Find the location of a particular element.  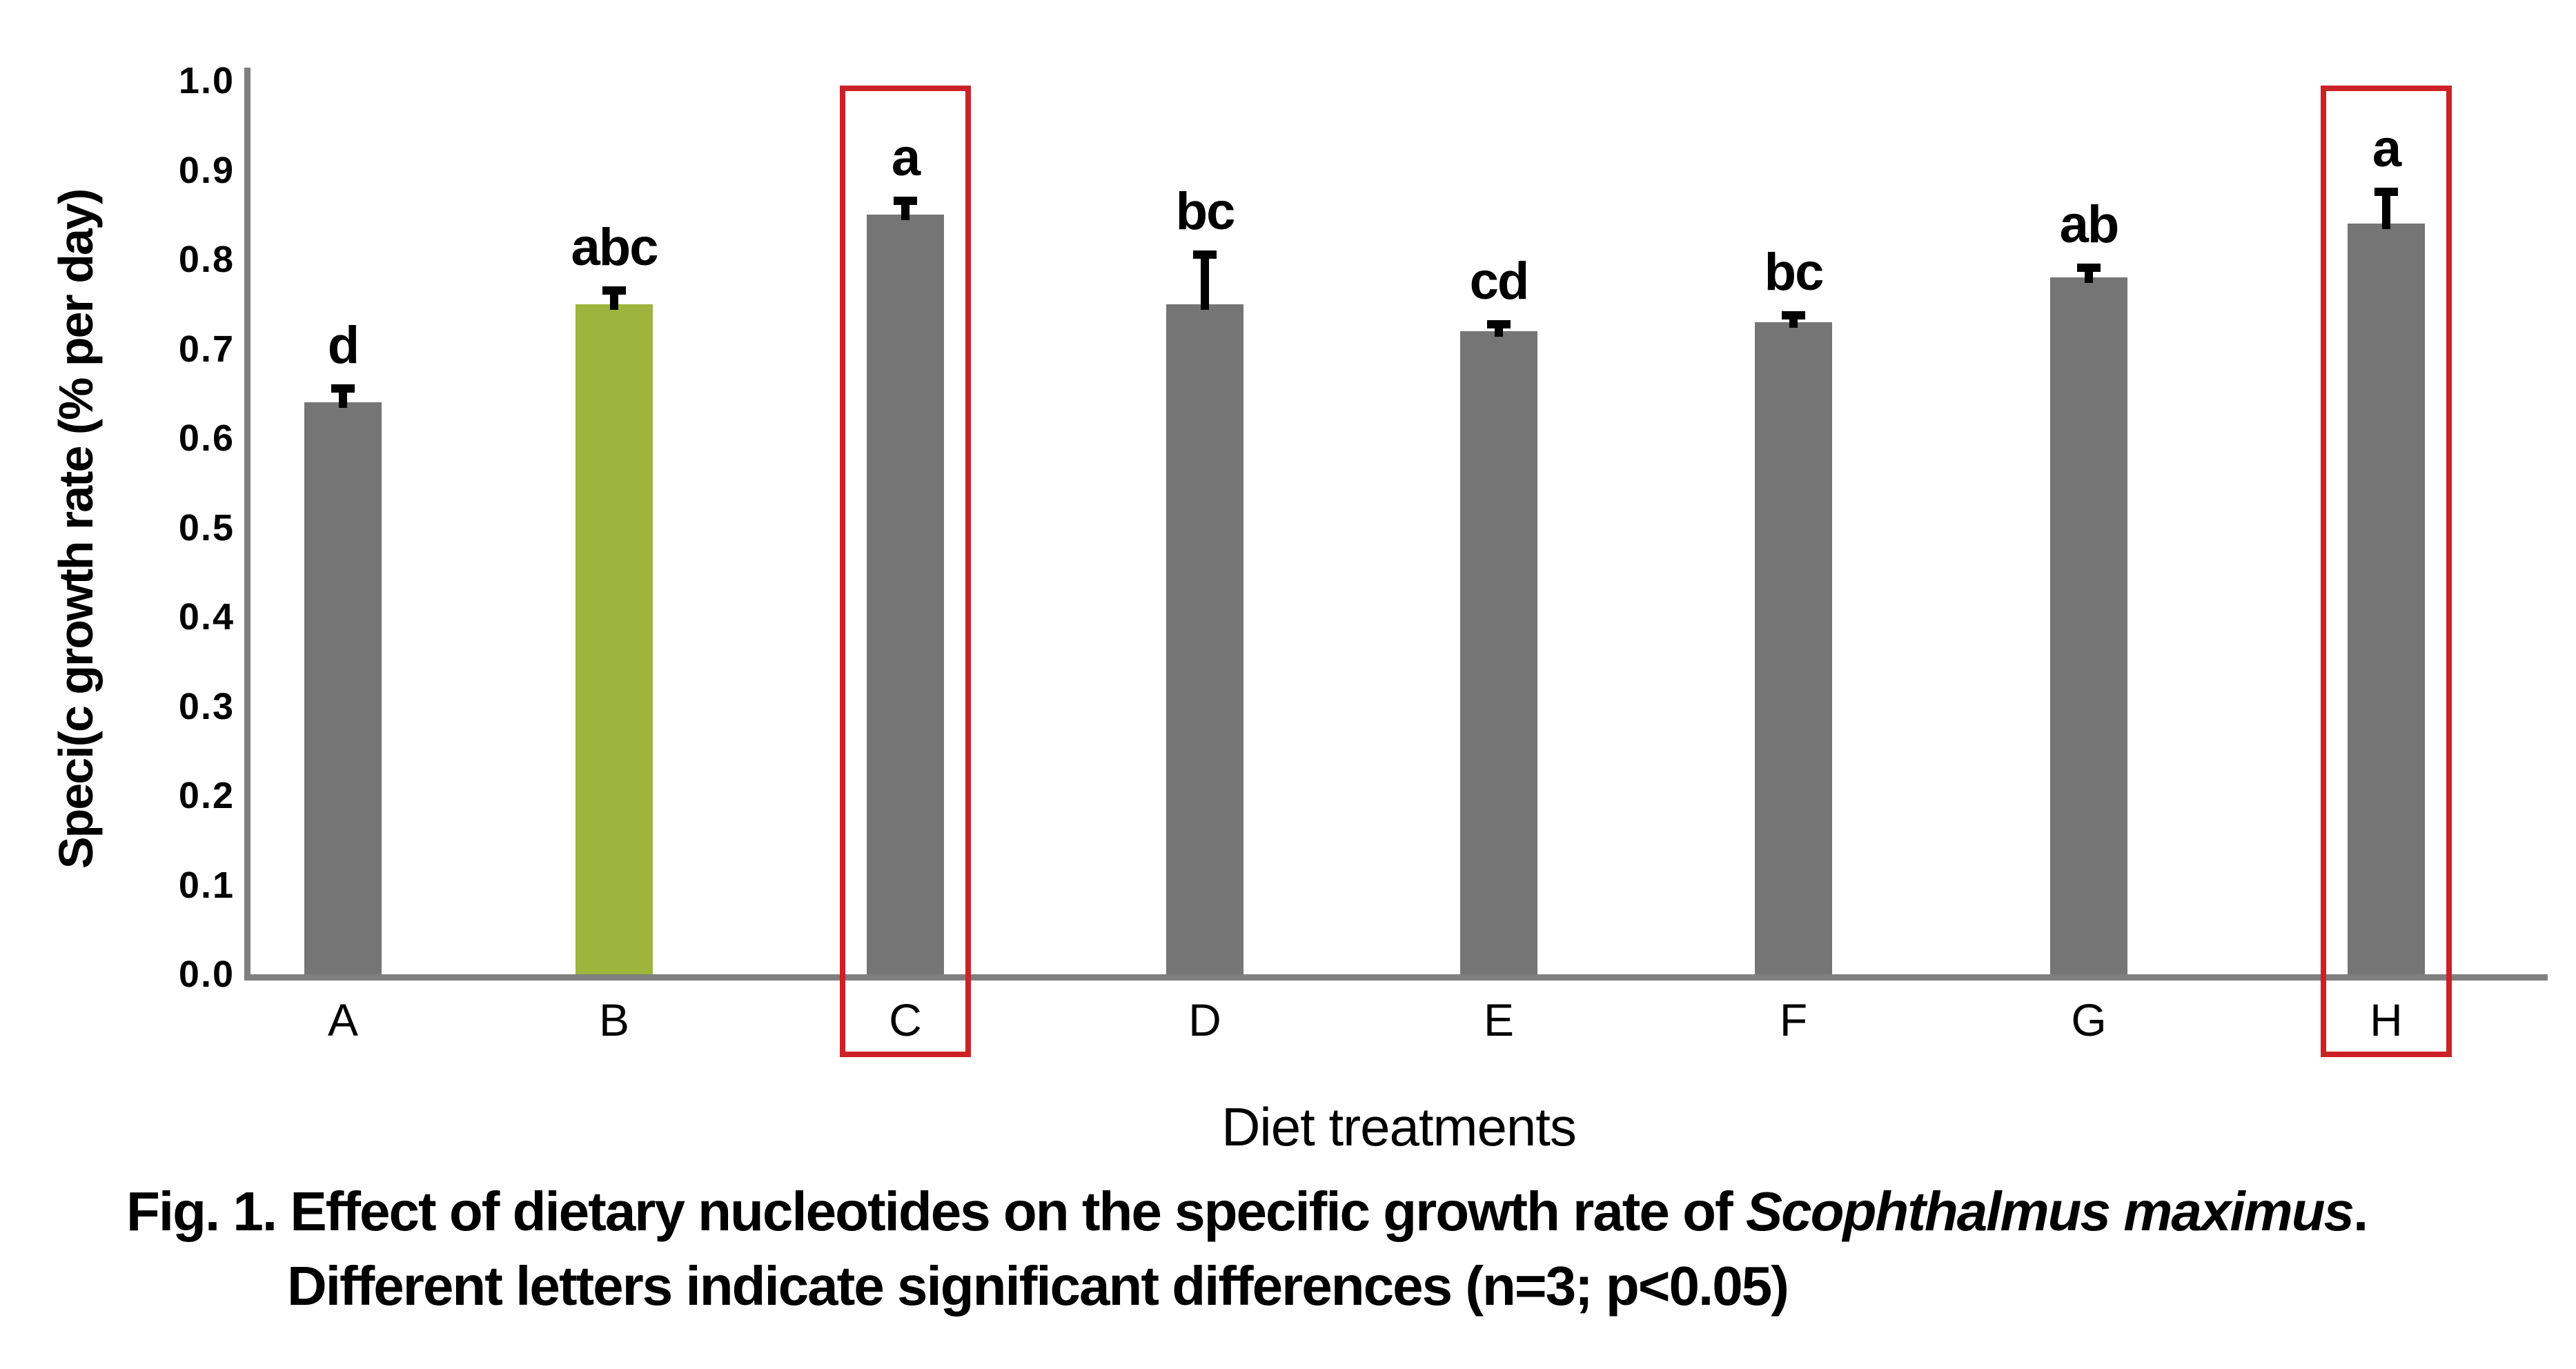

significance-letter-H: a is located at coordinates (2386, 149).